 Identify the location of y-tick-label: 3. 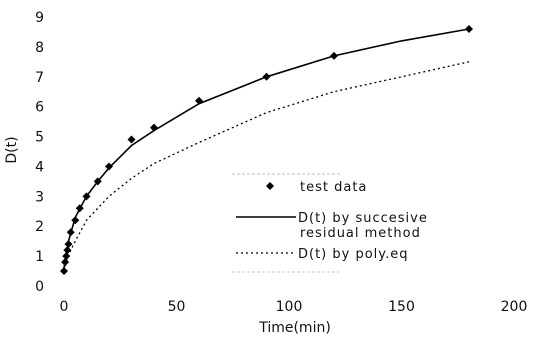
(39, 197).